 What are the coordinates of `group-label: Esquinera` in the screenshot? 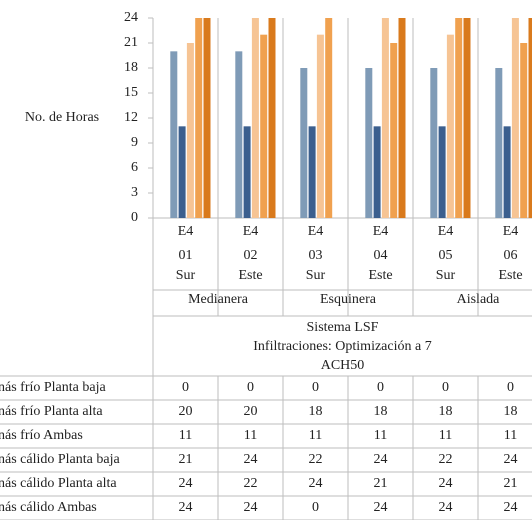 It's located at (348, 299).